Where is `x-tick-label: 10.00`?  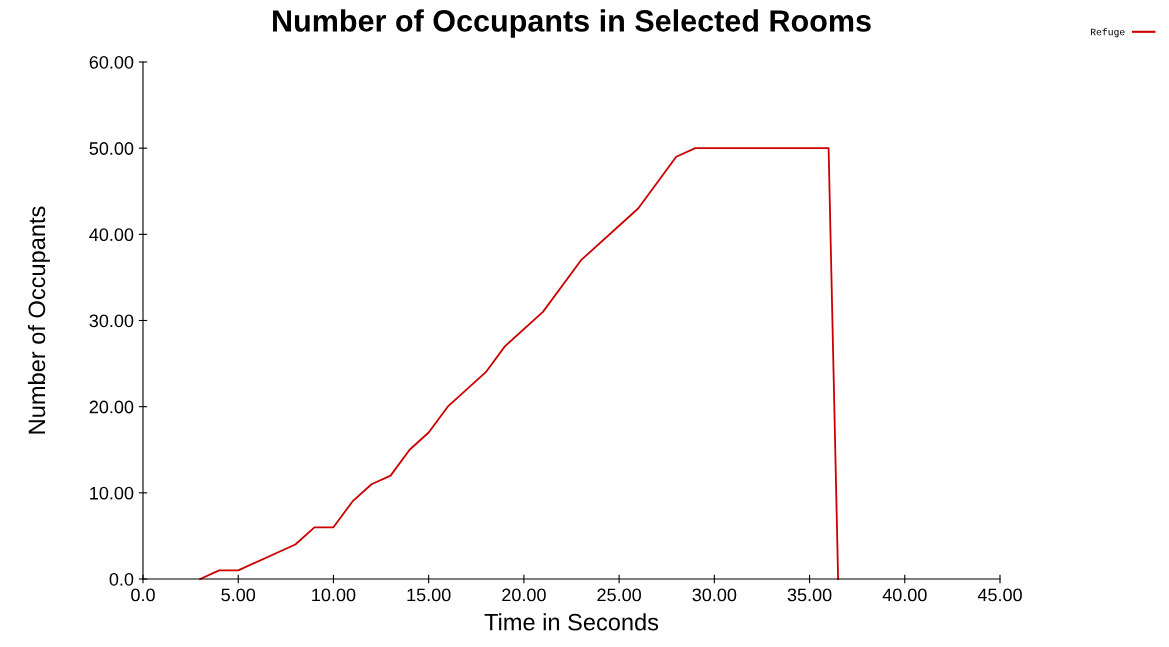 x-tick-label: 10.00 is located at coordinates (334, 595).